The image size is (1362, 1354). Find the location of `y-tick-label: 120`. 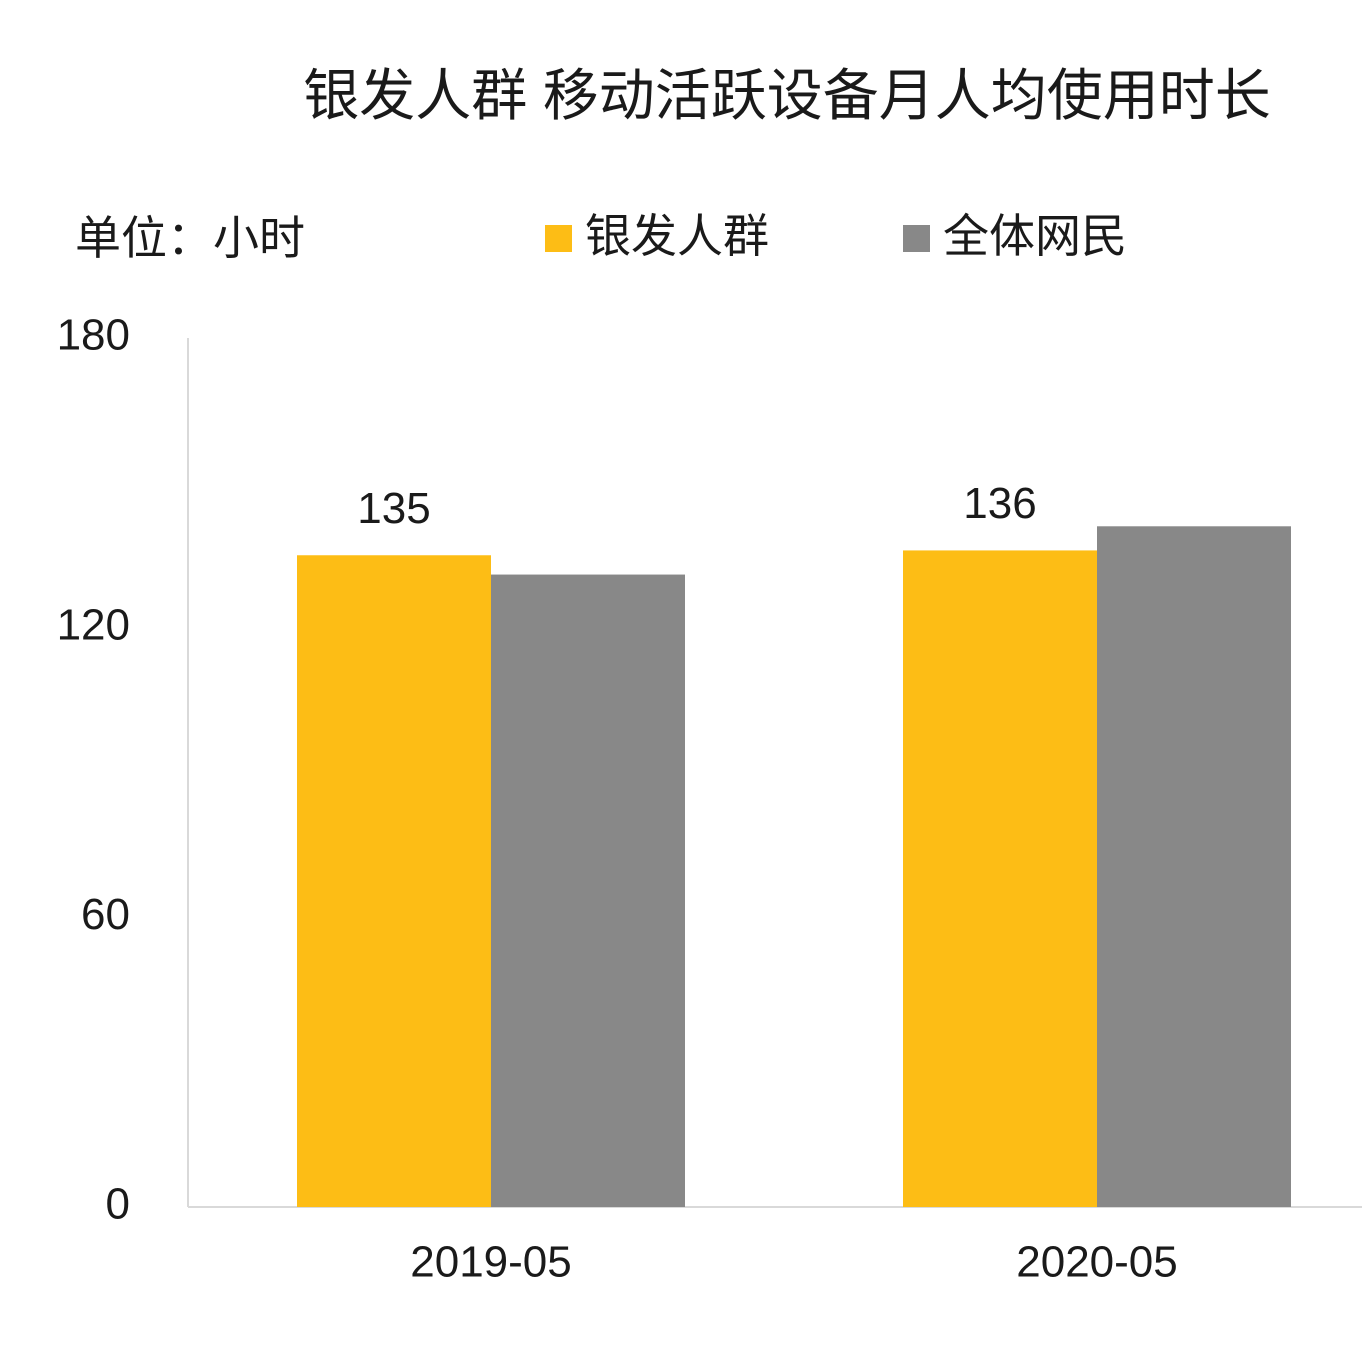

y-tick-label: 120 is located at coordinates (93, 624).